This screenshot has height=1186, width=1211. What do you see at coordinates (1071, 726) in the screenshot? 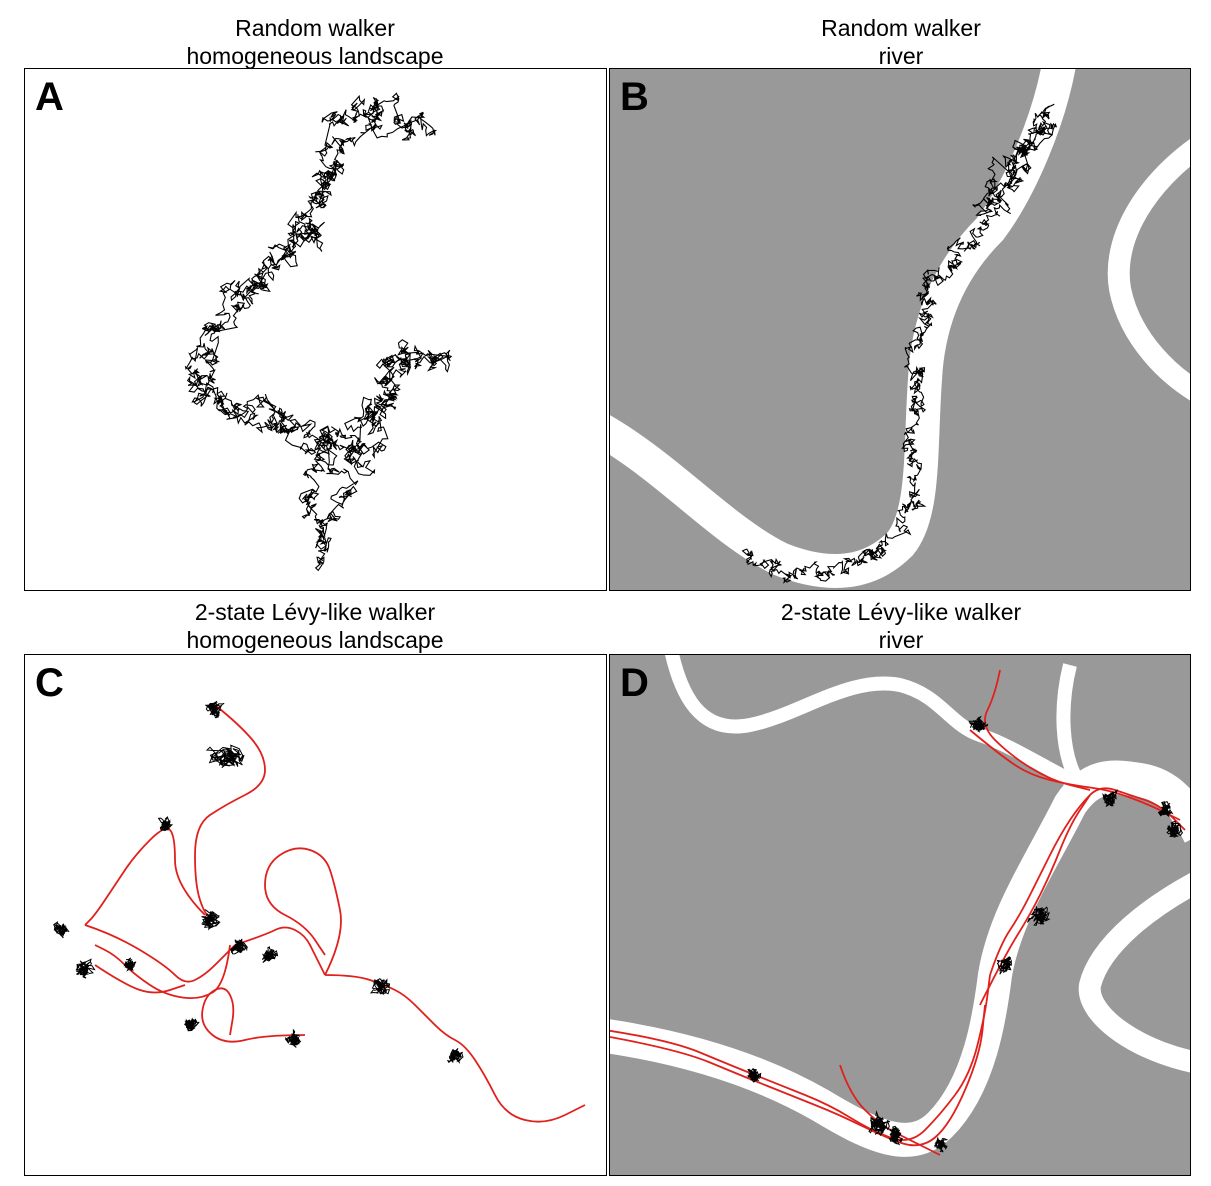
I see `river-tributary-north` at bounding box center [1071, 726].